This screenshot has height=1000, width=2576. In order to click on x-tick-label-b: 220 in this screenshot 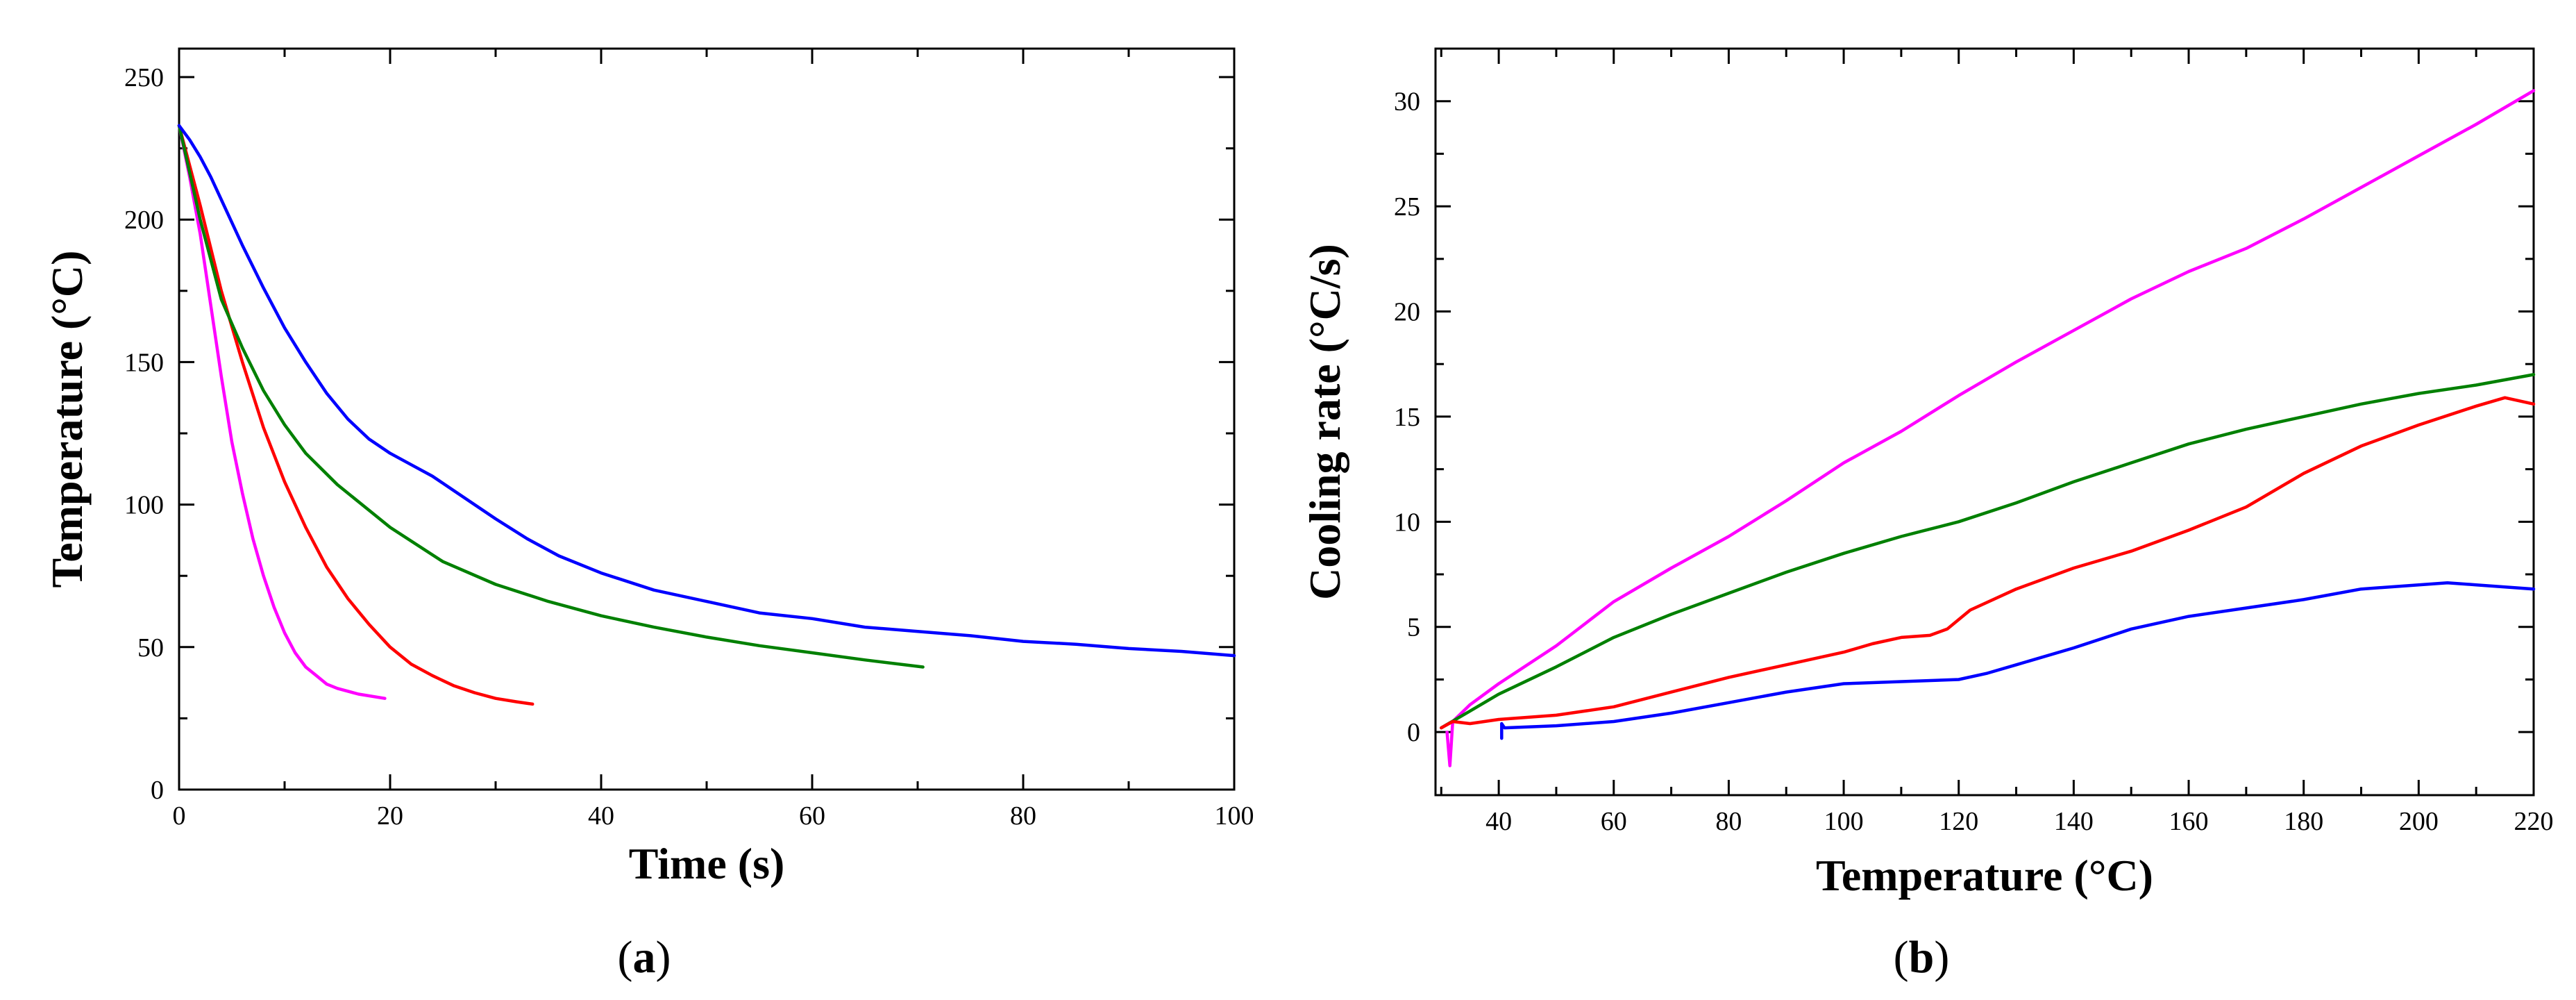, I will do `click(2534, 821)`.